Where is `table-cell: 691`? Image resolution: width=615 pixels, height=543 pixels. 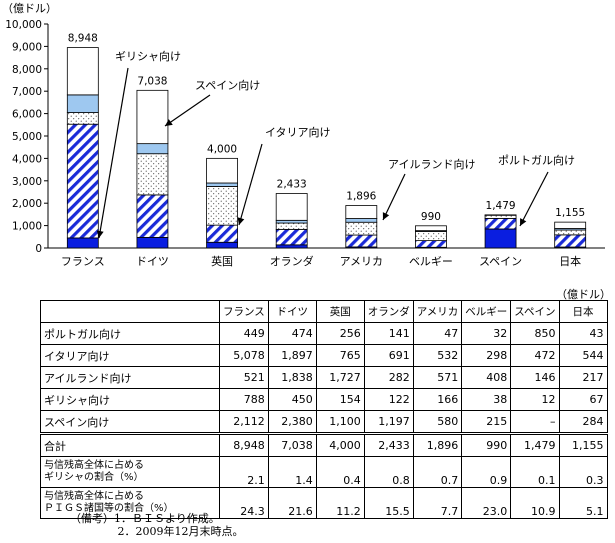 table-cell: 691 is located at coordinates (388, 355).